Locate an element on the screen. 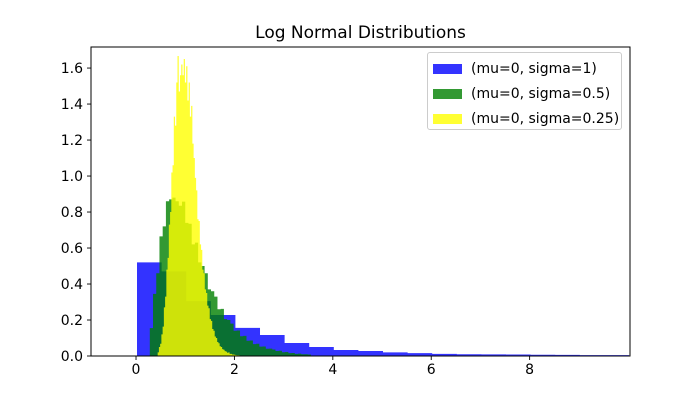 The width and height of the screenshot is (700, 400). y-tick-label: 0.0 is located at coordinates (72, 357).